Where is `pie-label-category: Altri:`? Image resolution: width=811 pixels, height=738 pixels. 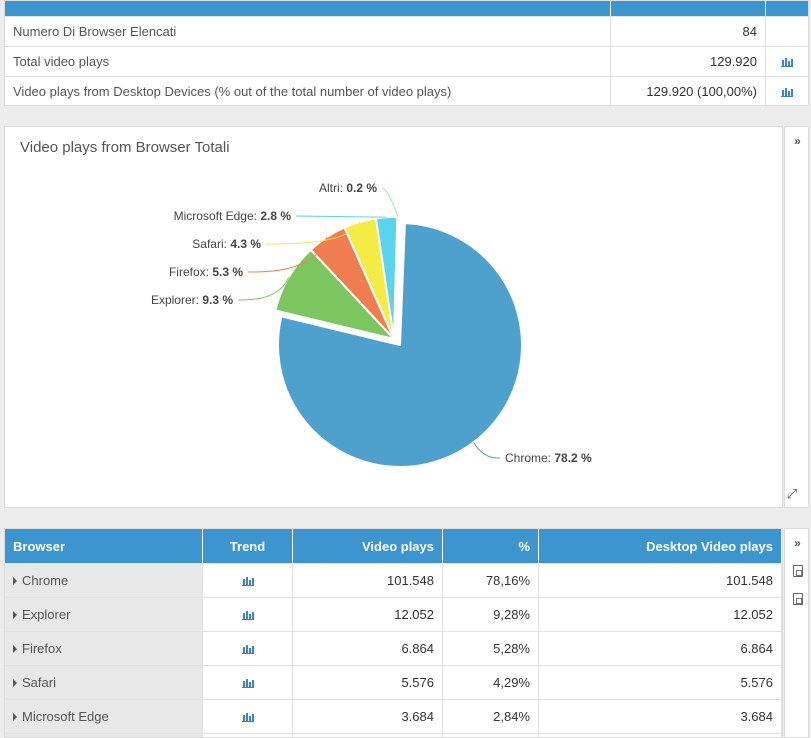
pie-label-category: Altri: is located at coordinates (332, 188).